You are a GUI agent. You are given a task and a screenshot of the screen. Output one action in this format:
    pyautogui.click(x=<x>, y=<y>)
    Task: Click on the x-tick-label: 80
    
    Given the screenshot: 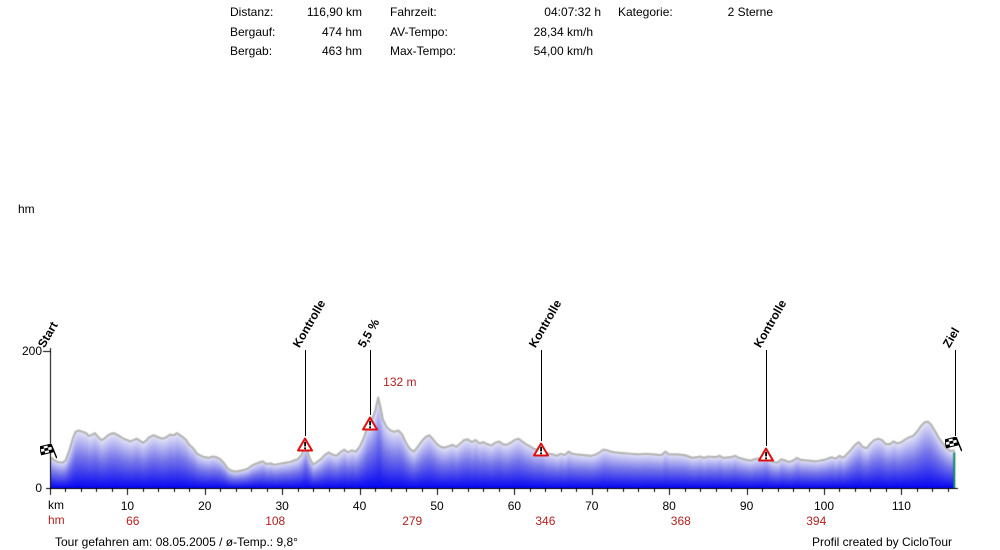 What is the action you would take?
    pyautogui.click(x=669, y=506)
    